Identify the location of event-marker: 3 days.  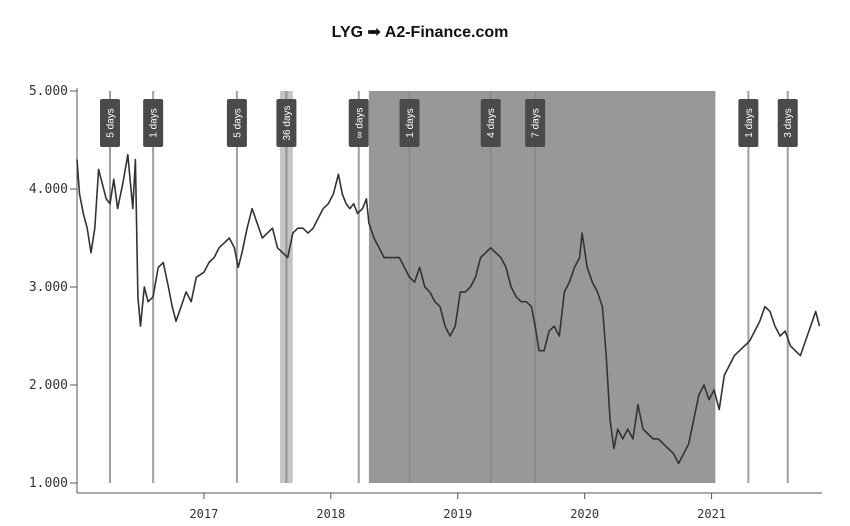
(787, 123).